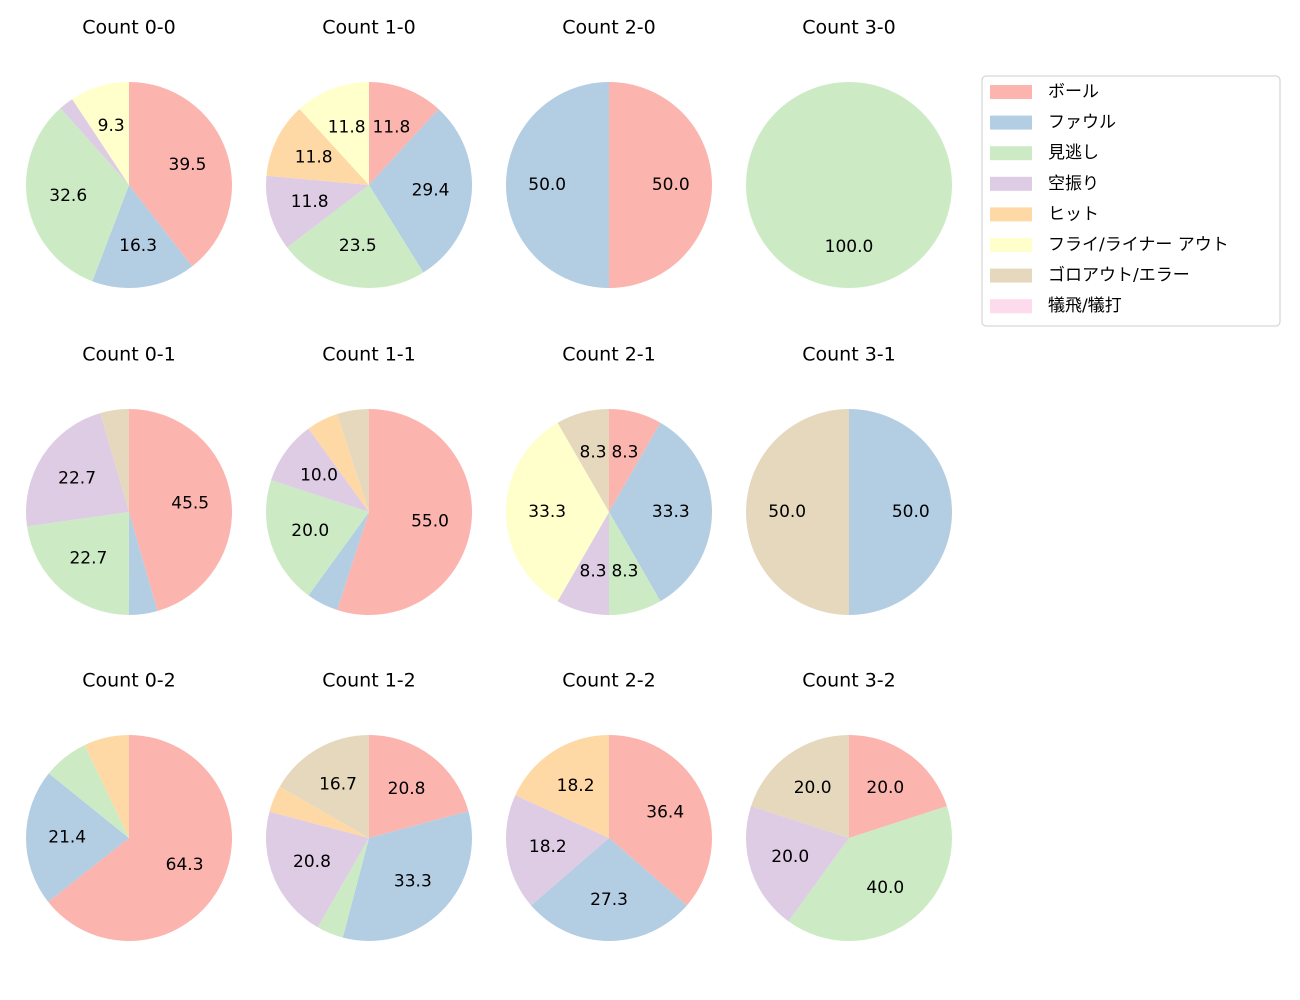 This screenshot has height=1000, width=1300. Describe the element at coordinates (671, 512) in the screenshot. I see `data-label: 33.3` at that location.